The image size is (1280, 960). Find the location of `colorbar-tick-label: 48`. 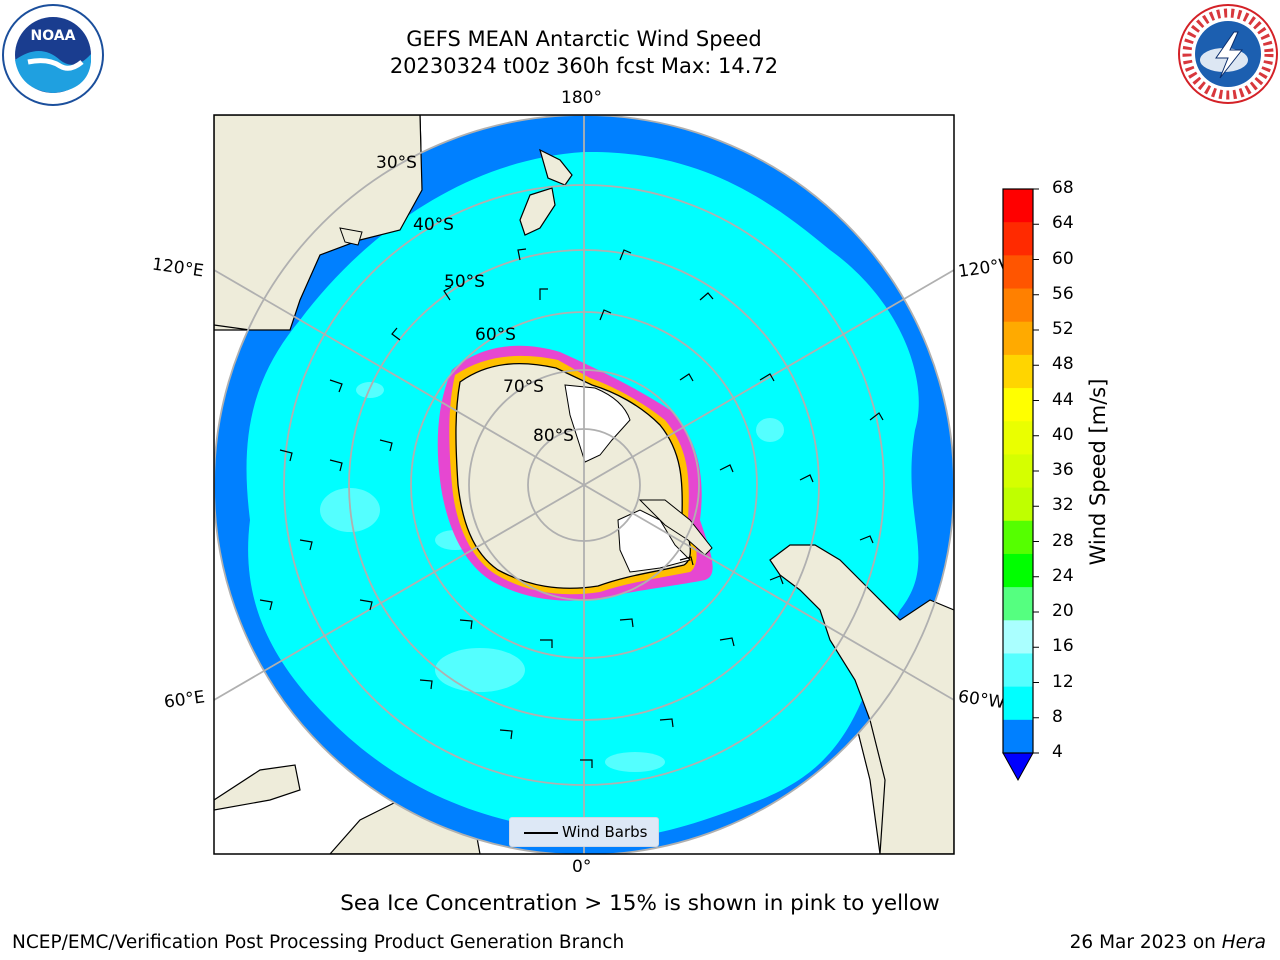

colorbar-tick-label: 48 is located at coordinates (1063, 364).